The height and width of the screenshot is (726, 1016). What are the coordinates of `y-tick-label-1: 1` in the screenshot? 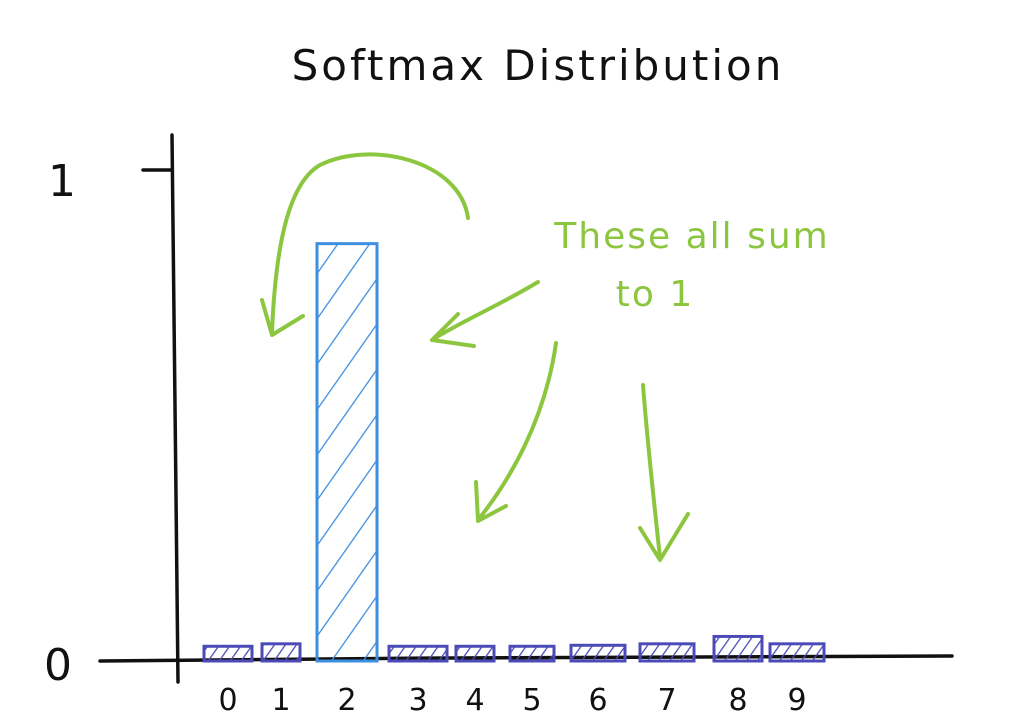 It's located at (62, 181).